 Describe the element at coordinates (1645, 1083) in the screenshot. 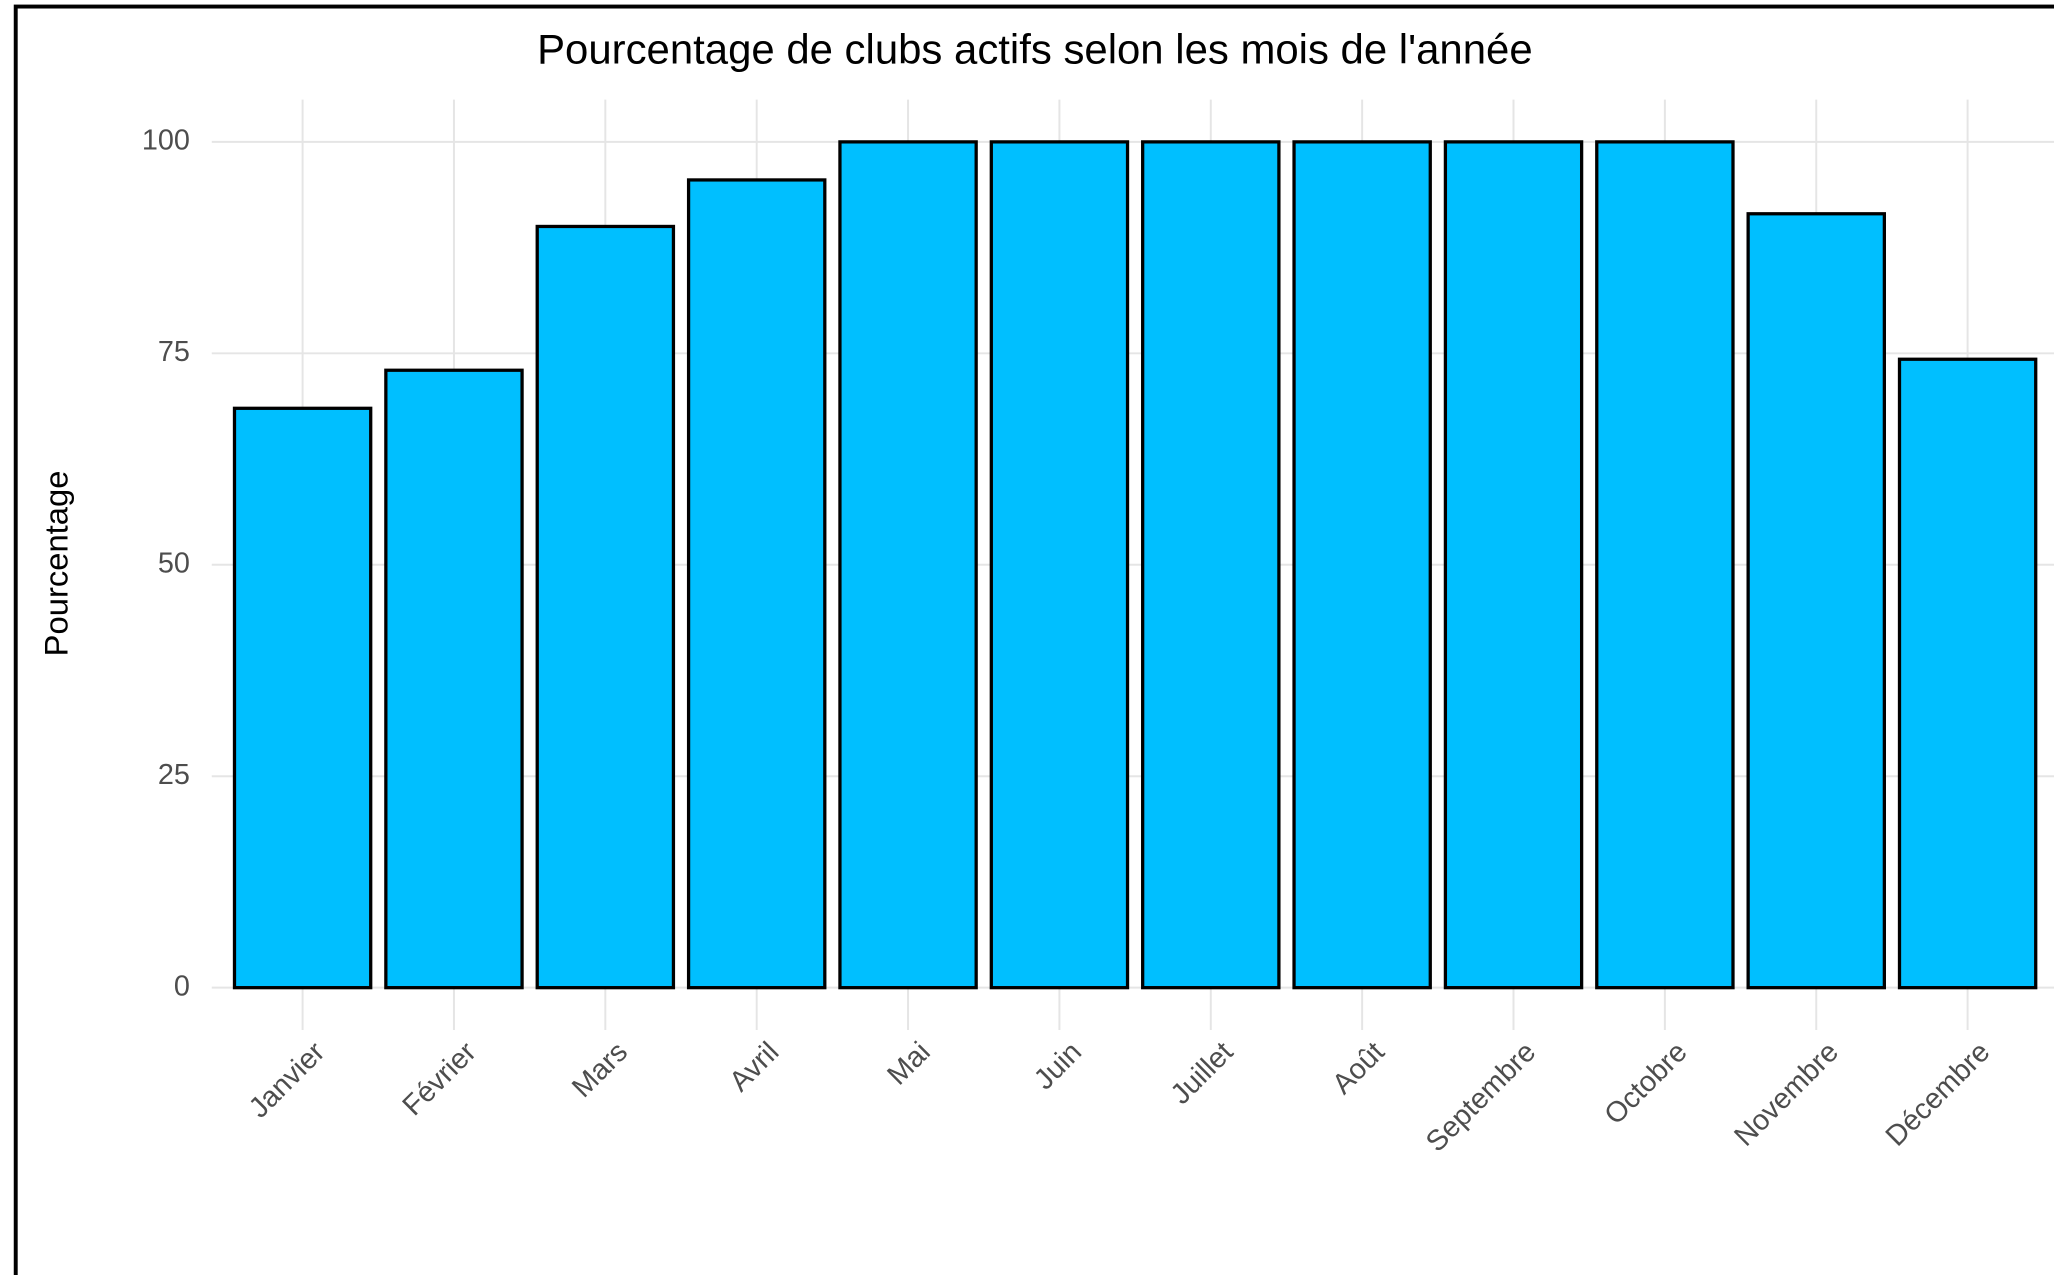

I see `x-tick-label: Octobre` at that location.